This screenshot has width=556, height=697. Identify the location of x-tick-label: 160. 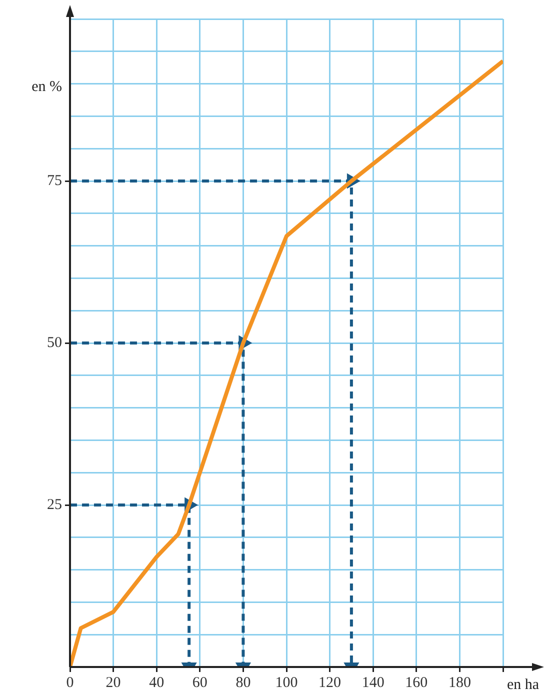
(416, 682).